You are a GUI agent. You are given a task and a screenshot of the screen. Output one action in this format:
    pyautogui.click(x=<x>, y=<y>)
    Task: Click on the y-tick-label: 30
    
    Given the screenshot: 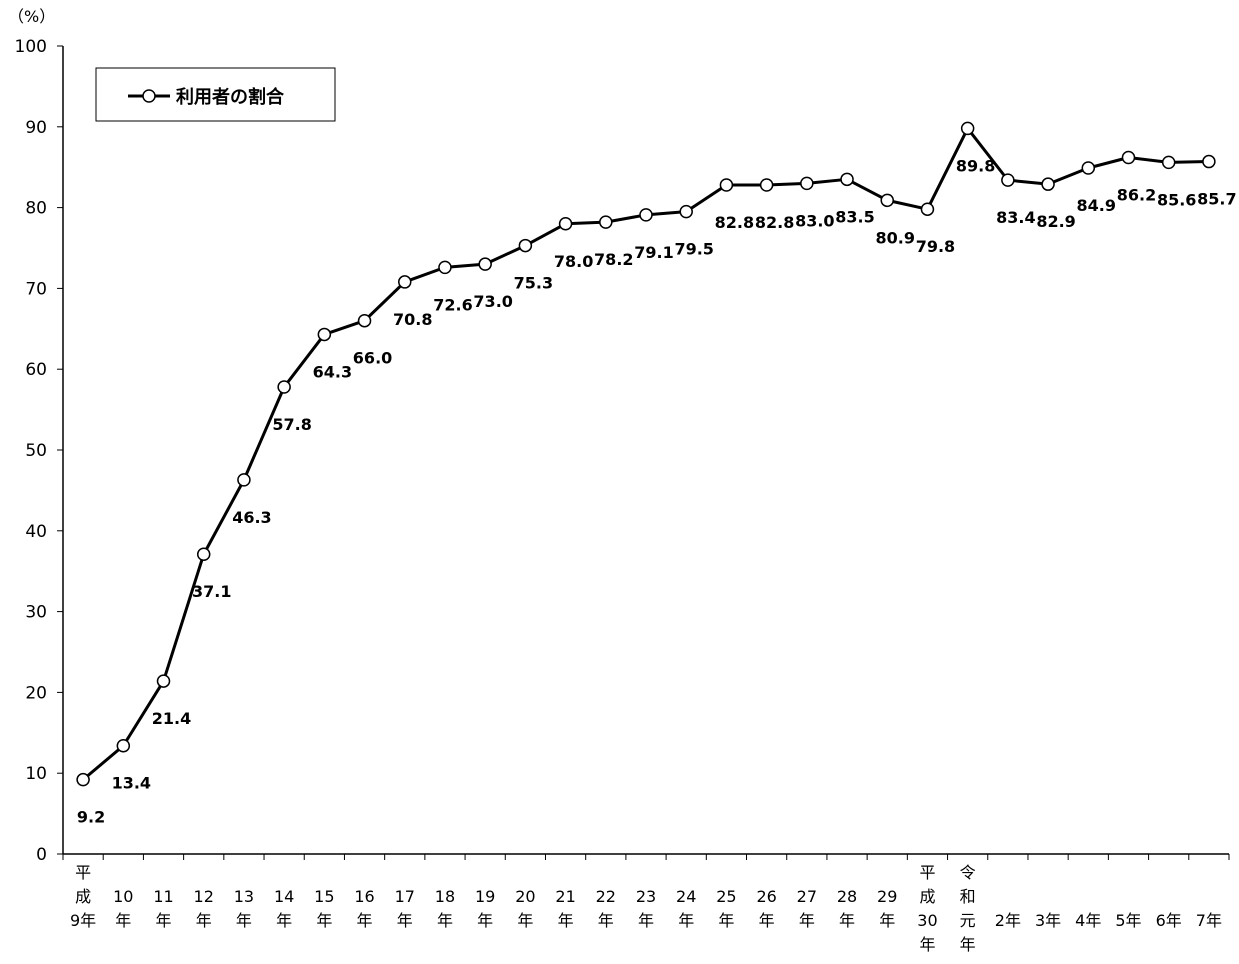 What is the action you would take?
    pyautogui.click(x=36, y=613)
    